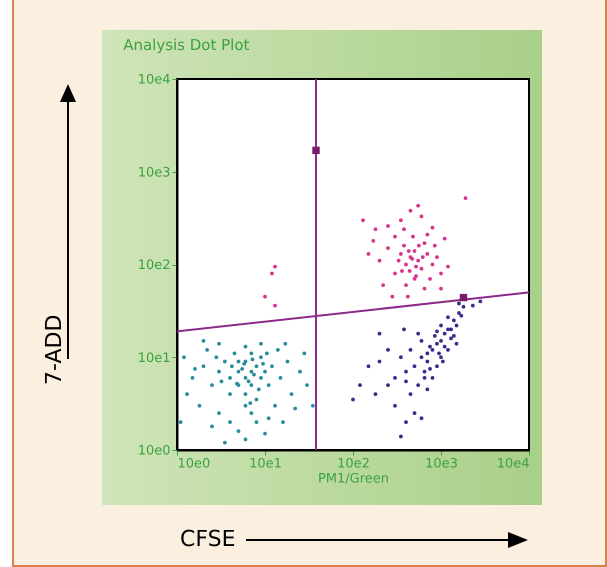  What do you see at coordinates (208, 539) in the screenshot?
I see `text: CFSE` at bounding box center [208, 539].